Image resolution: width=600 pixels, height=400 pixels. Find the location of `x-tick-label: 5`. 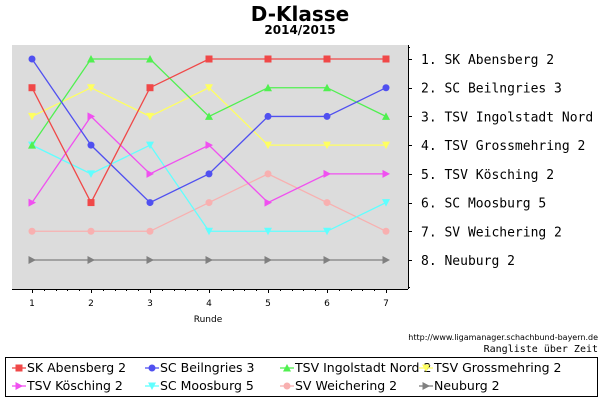

x-tick-label: 5 is located at coordinates (268, 304).